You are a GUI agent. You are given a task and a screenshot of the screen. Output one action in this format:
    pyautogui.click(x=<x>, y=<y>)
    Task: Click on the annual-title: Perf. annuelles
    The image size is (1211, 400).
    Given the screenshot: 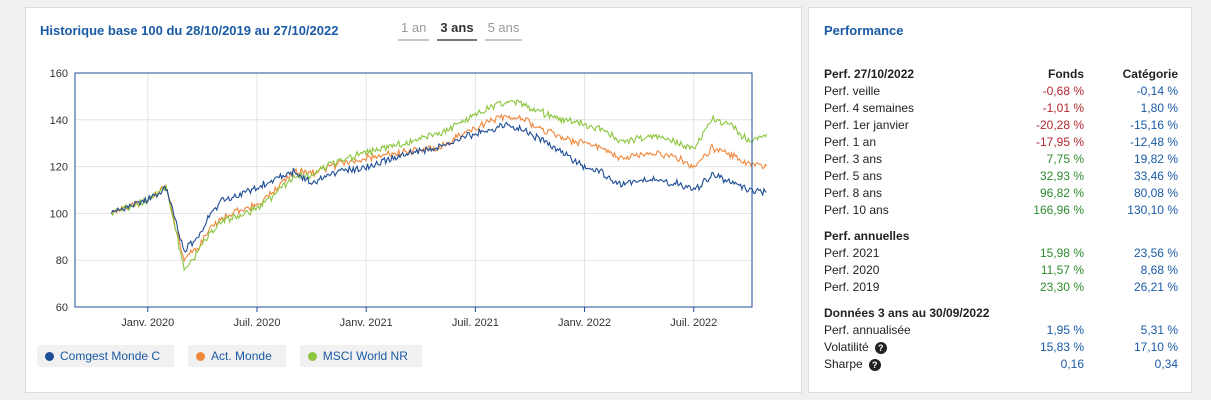 What is the action you would take?
    pyautogui.click(x=867, y=236)
    